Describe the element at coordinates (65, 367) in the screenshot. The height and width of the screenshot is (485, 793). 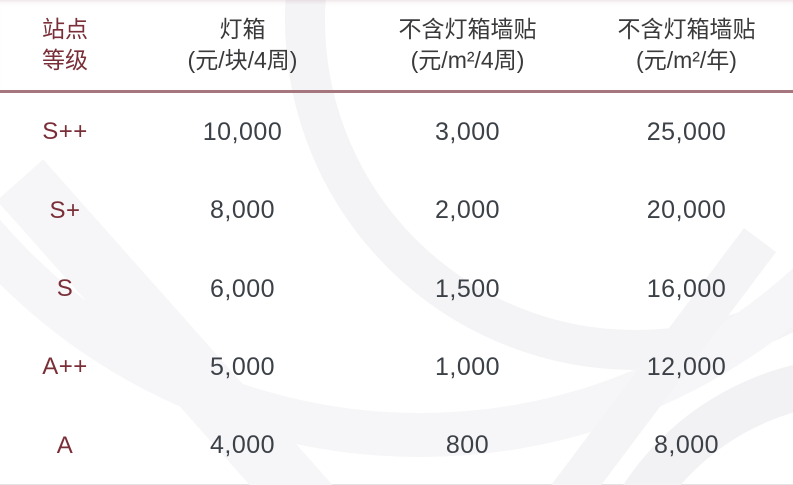
I see `row-level: A++` at that location.